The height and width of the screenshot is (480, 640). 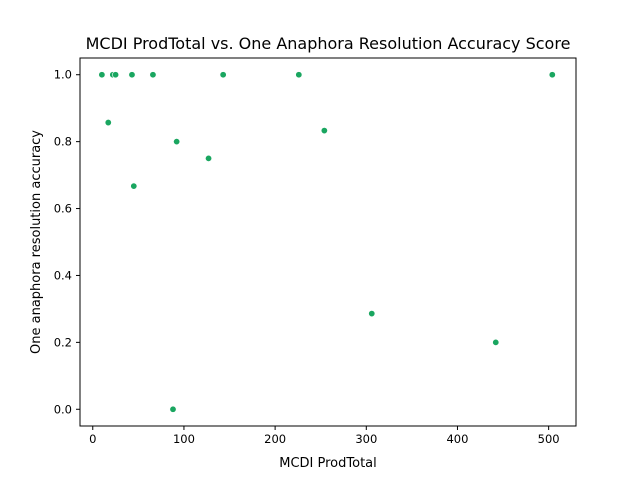 What do you see at coordinates (275, 439) in the screenshot?
I see `x-tick-label: 200` at bounding box center [275, 439].